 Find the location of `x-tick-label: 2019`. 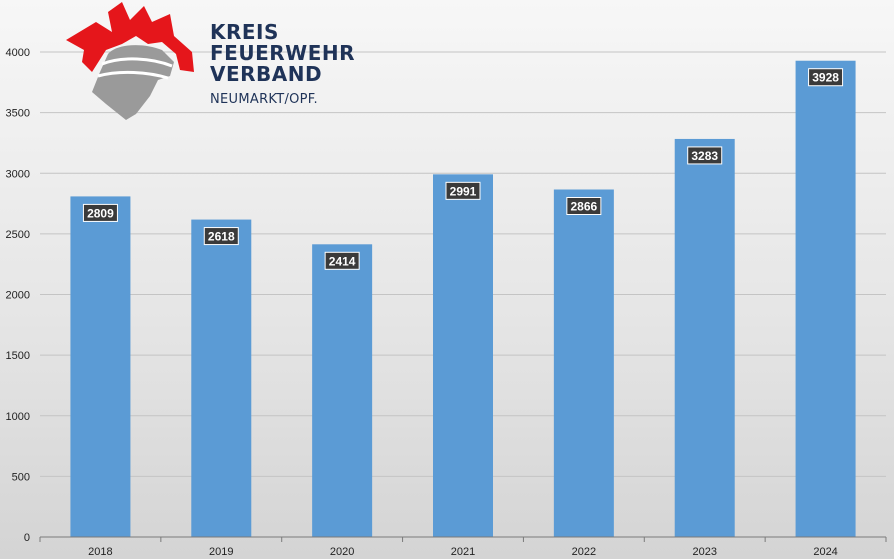

x-tick-label: 2019 is located at coordinates (221, 552).